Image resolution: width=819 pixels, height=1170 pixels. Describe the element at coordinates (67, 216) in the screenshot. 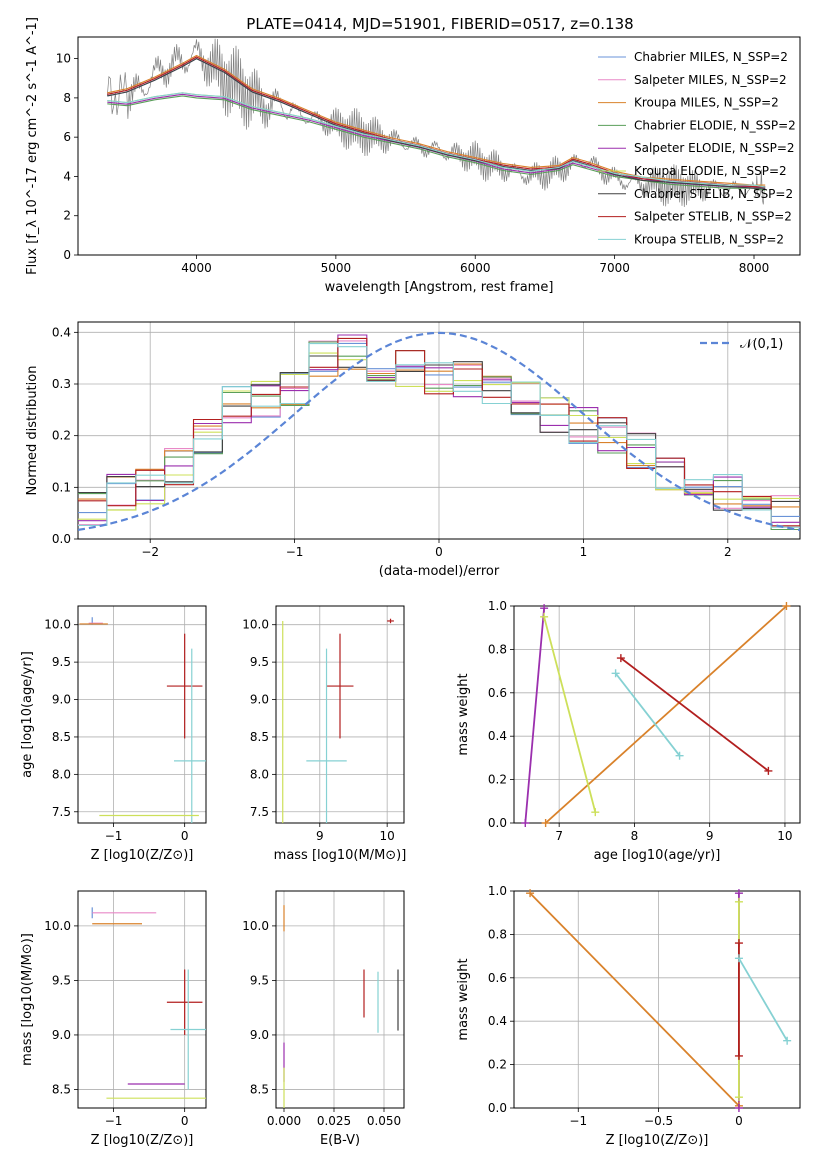

I see `y-tick-label: 2` at that location.